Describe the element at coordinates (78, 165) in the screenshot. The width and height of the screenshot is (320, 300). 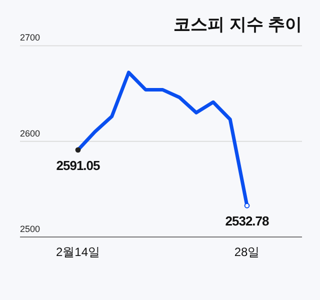
I see `data-label: 2591.05` at that location.